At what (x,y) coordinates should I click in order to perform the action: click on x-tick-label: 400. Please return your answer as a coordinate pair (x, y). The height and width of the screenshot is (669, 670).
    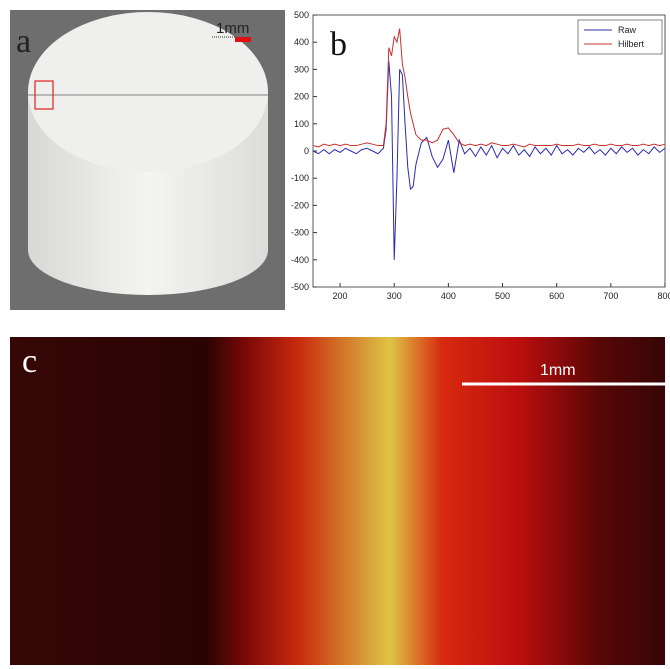
    Looking at the image, I should click on (448, 296).